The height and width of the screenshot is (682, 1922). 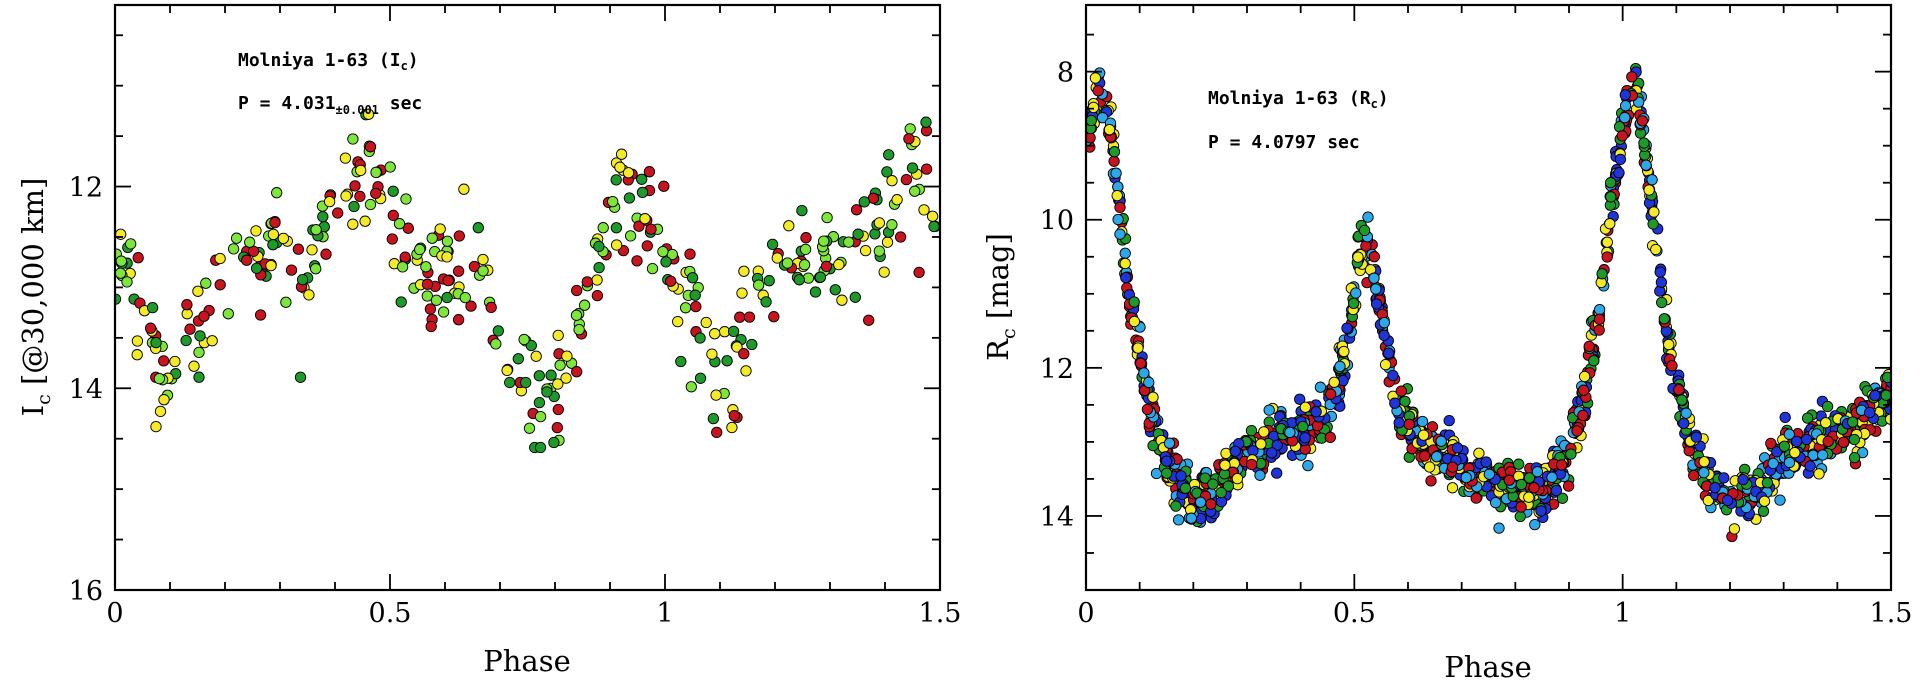 What do you see at coordinates (114, 613) in the screenshot?
I see `left-x-tick-label: 0` at bounding box center [114, 613].